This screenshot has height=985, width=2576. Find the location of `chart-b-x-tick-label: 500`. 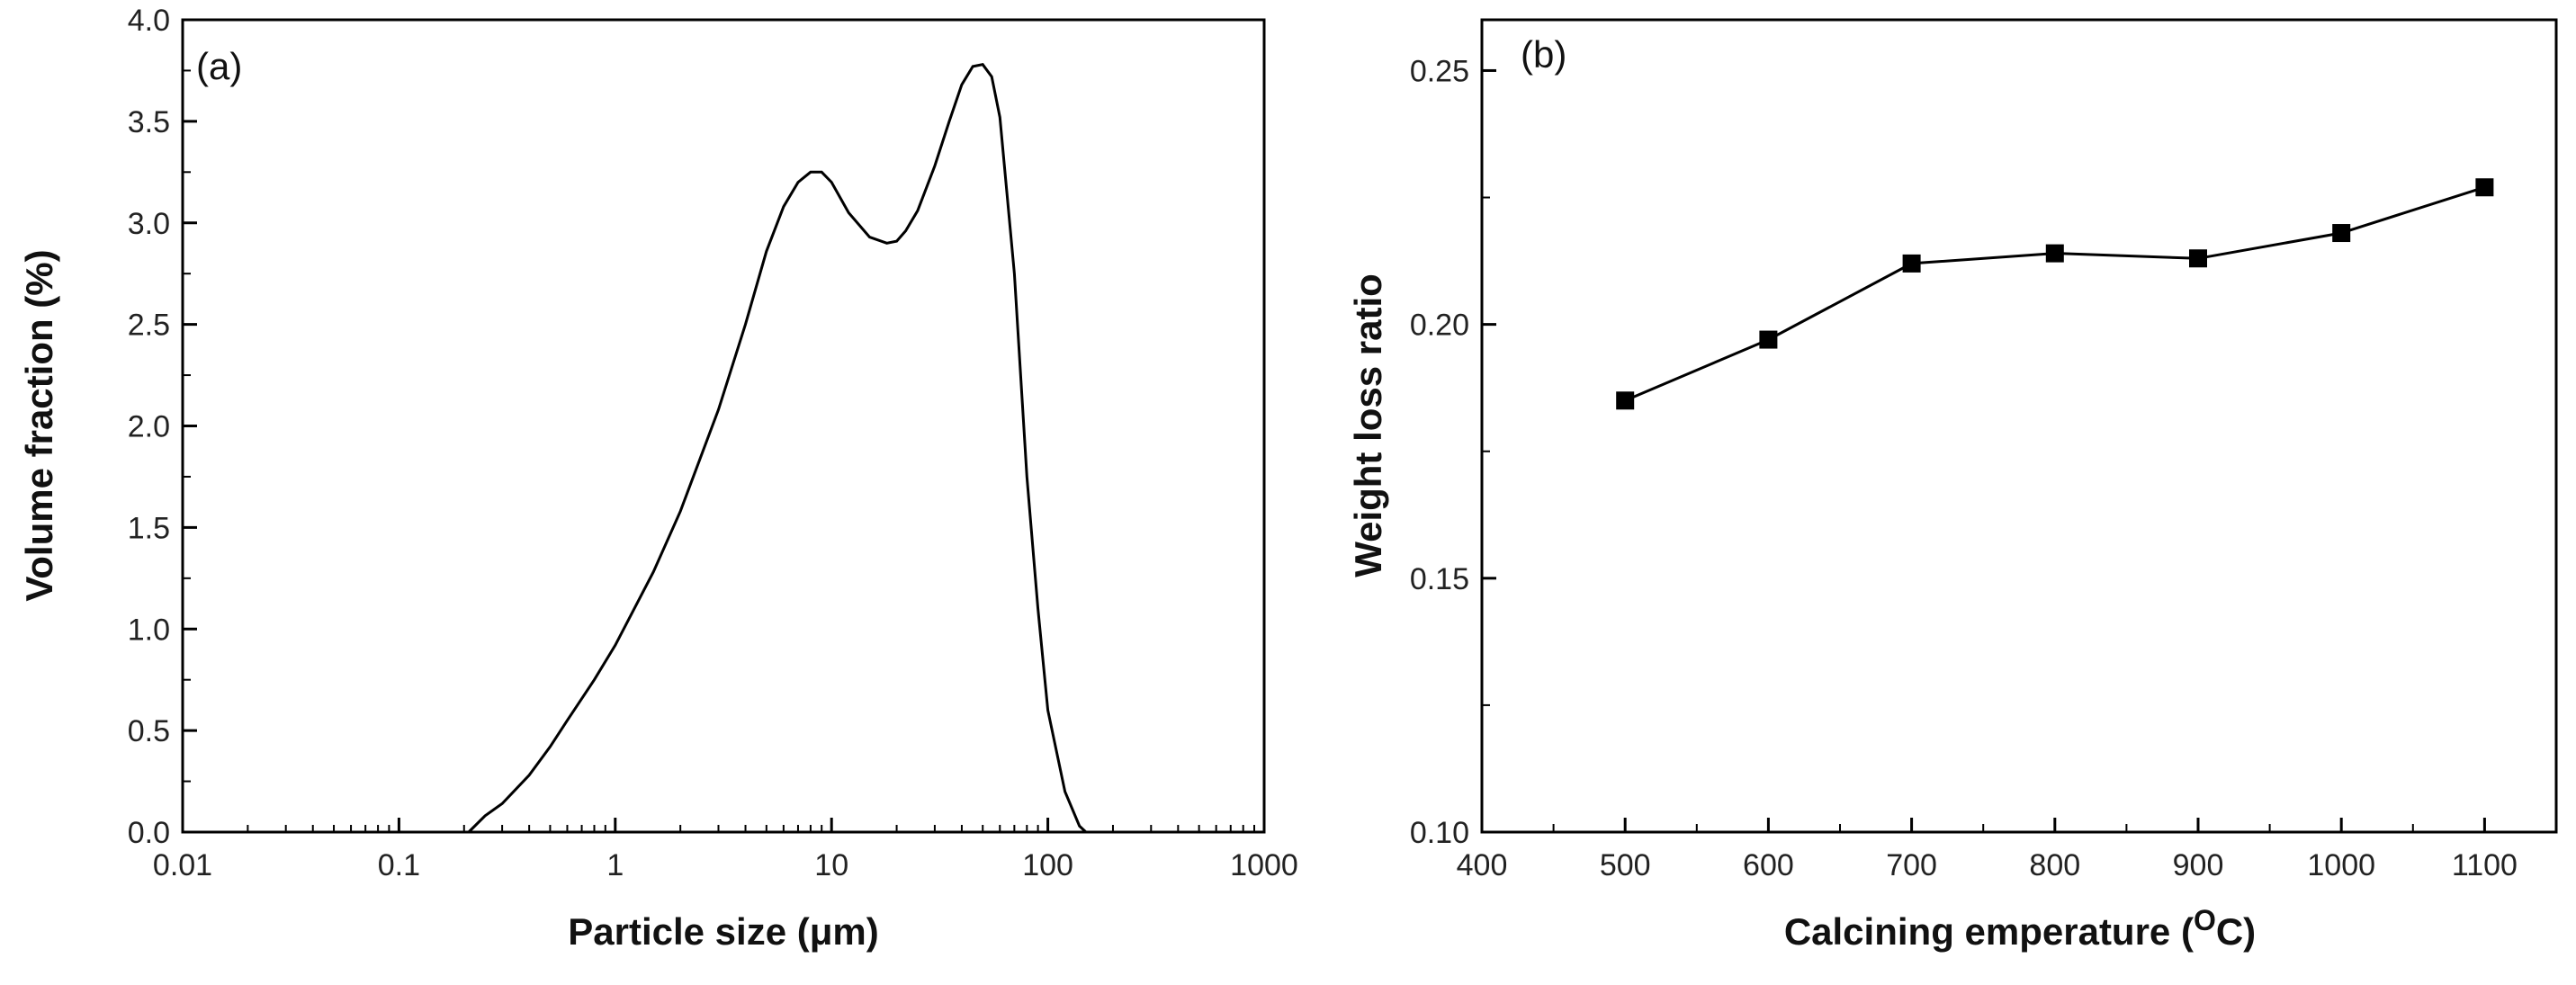

chart-b-x-tick-label: 500 is located at coordinates (1626, 865).